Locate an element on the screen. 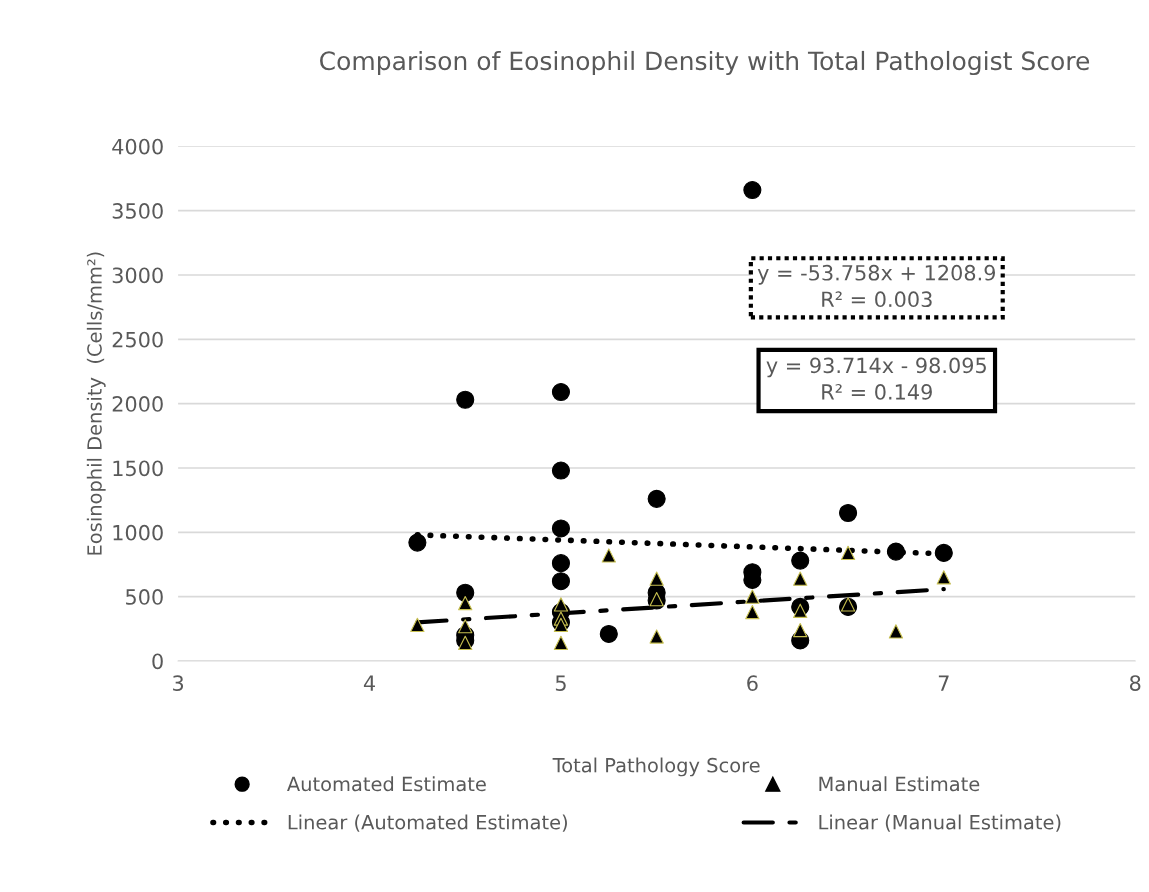 This screenshot has width=1149, height=892. x-axis-title: Total Pathology Score is located at coordinates (656, 767).